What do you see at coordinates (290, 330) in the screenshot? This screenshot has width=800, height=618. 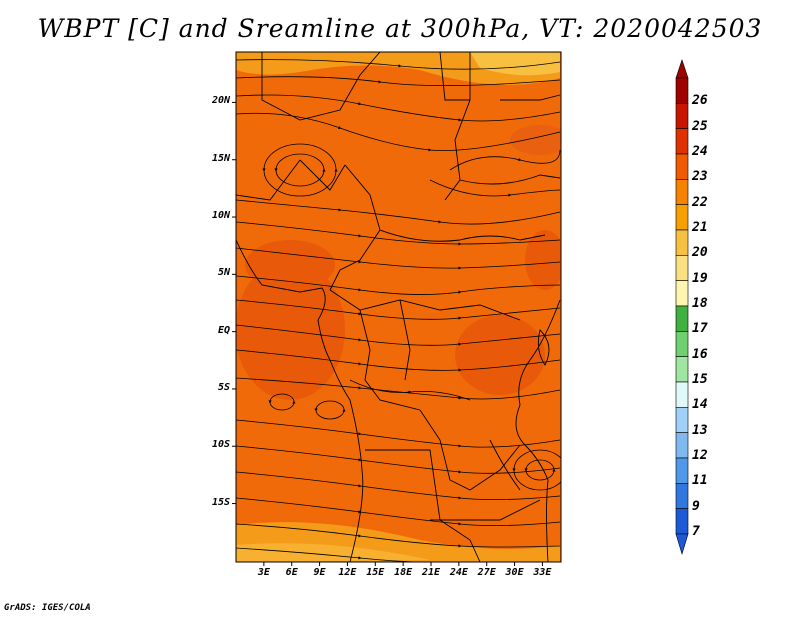 I see `wbpt-warm-west` at bounding box center [290, 330].